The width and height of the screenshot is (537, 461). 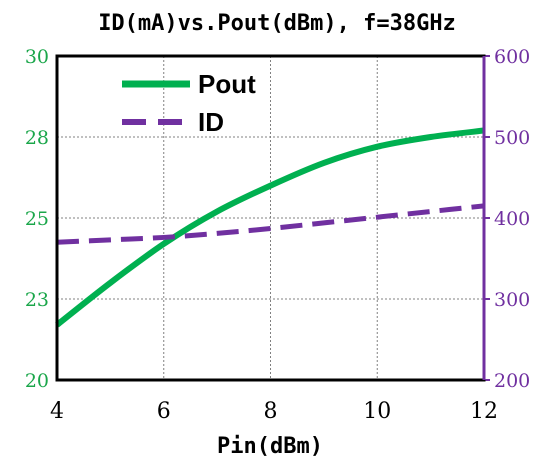 What do you see at coordinates (37, 300) in the screenshot?
I see `y-tick-left: 23` at bounding box center [37, 300].